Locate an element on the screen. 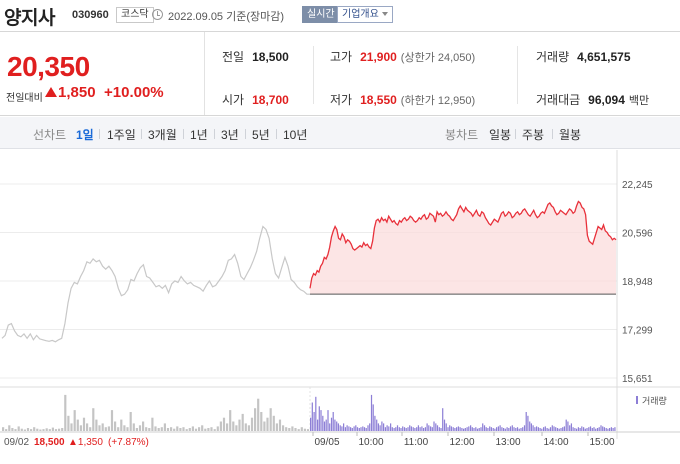 The image size is (680, 464). footer-close: 18,500 is located at coordinates (49, 442).